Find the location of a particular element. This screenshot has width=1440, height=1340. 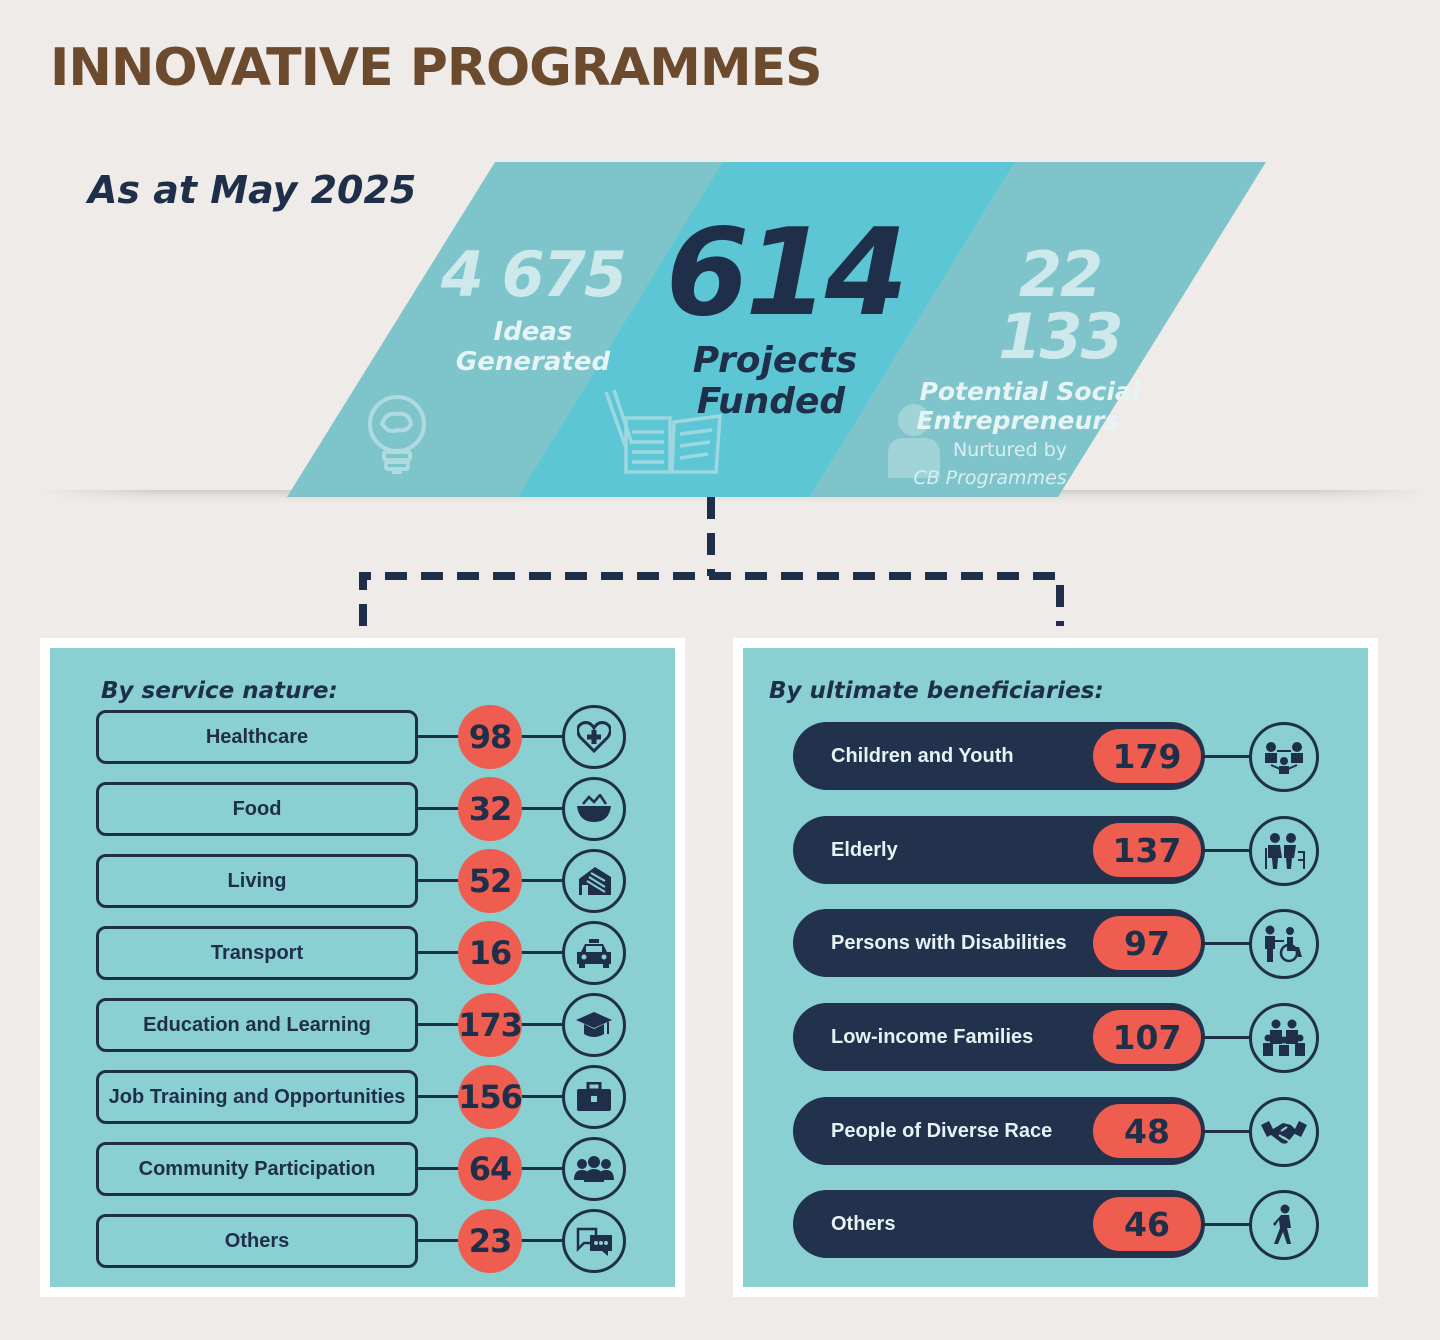

service-row-healthcare: Healthcare 98 is located at coordinates (366, 737).